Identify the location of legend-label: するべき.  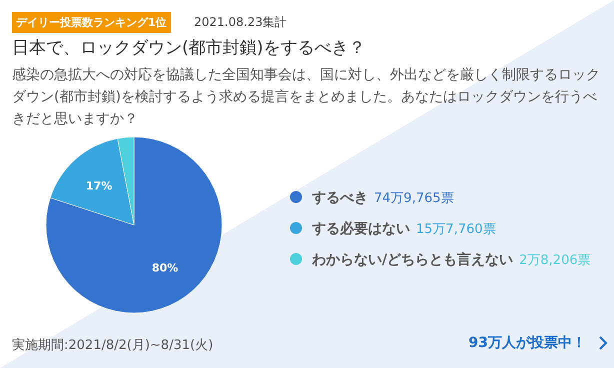
(339, 198).